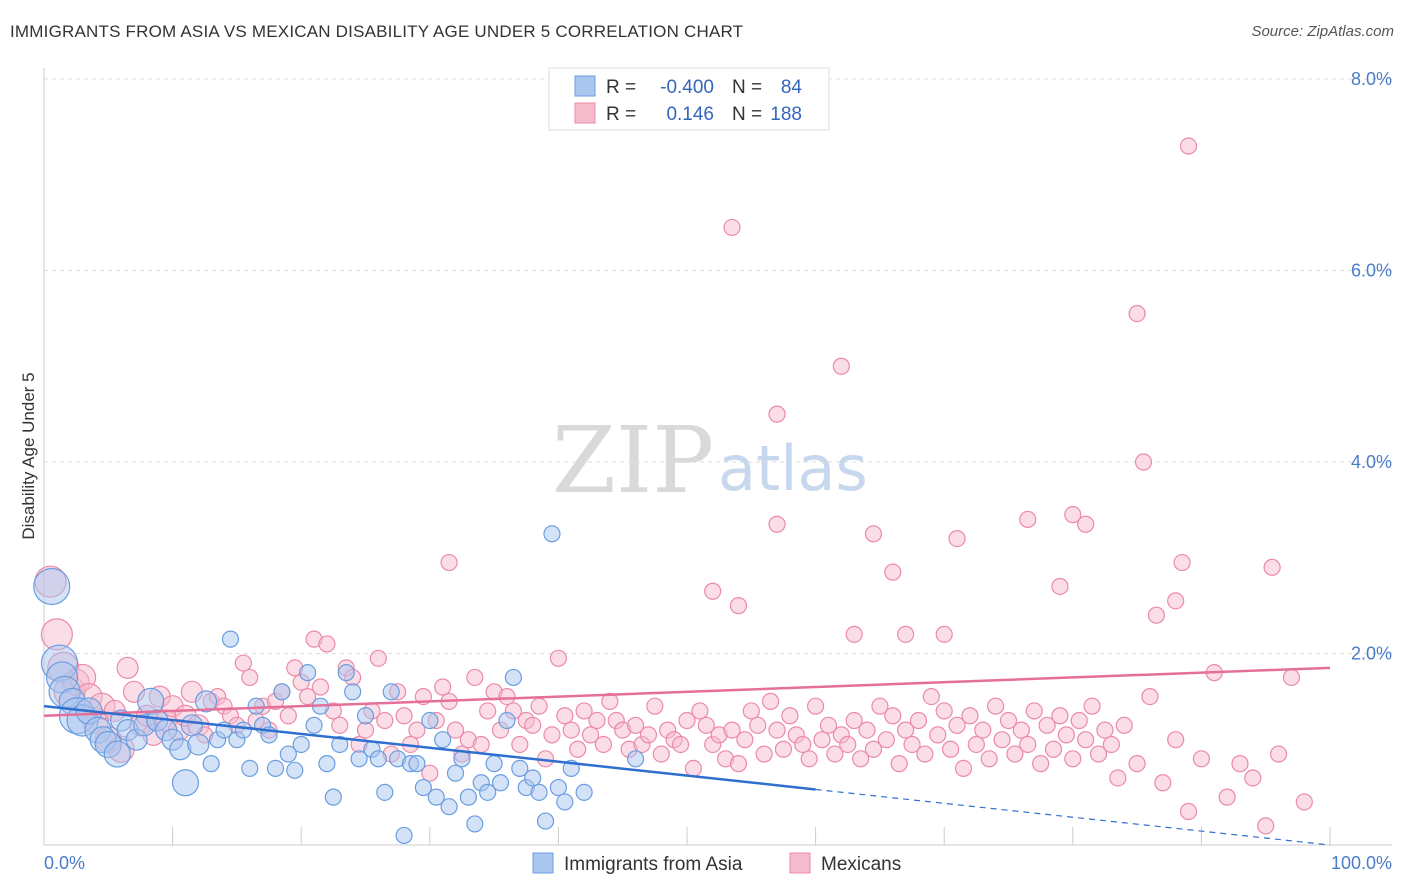 This screenshot has width=1406, height=892. I want to click on legend-box, so click(689, 99).